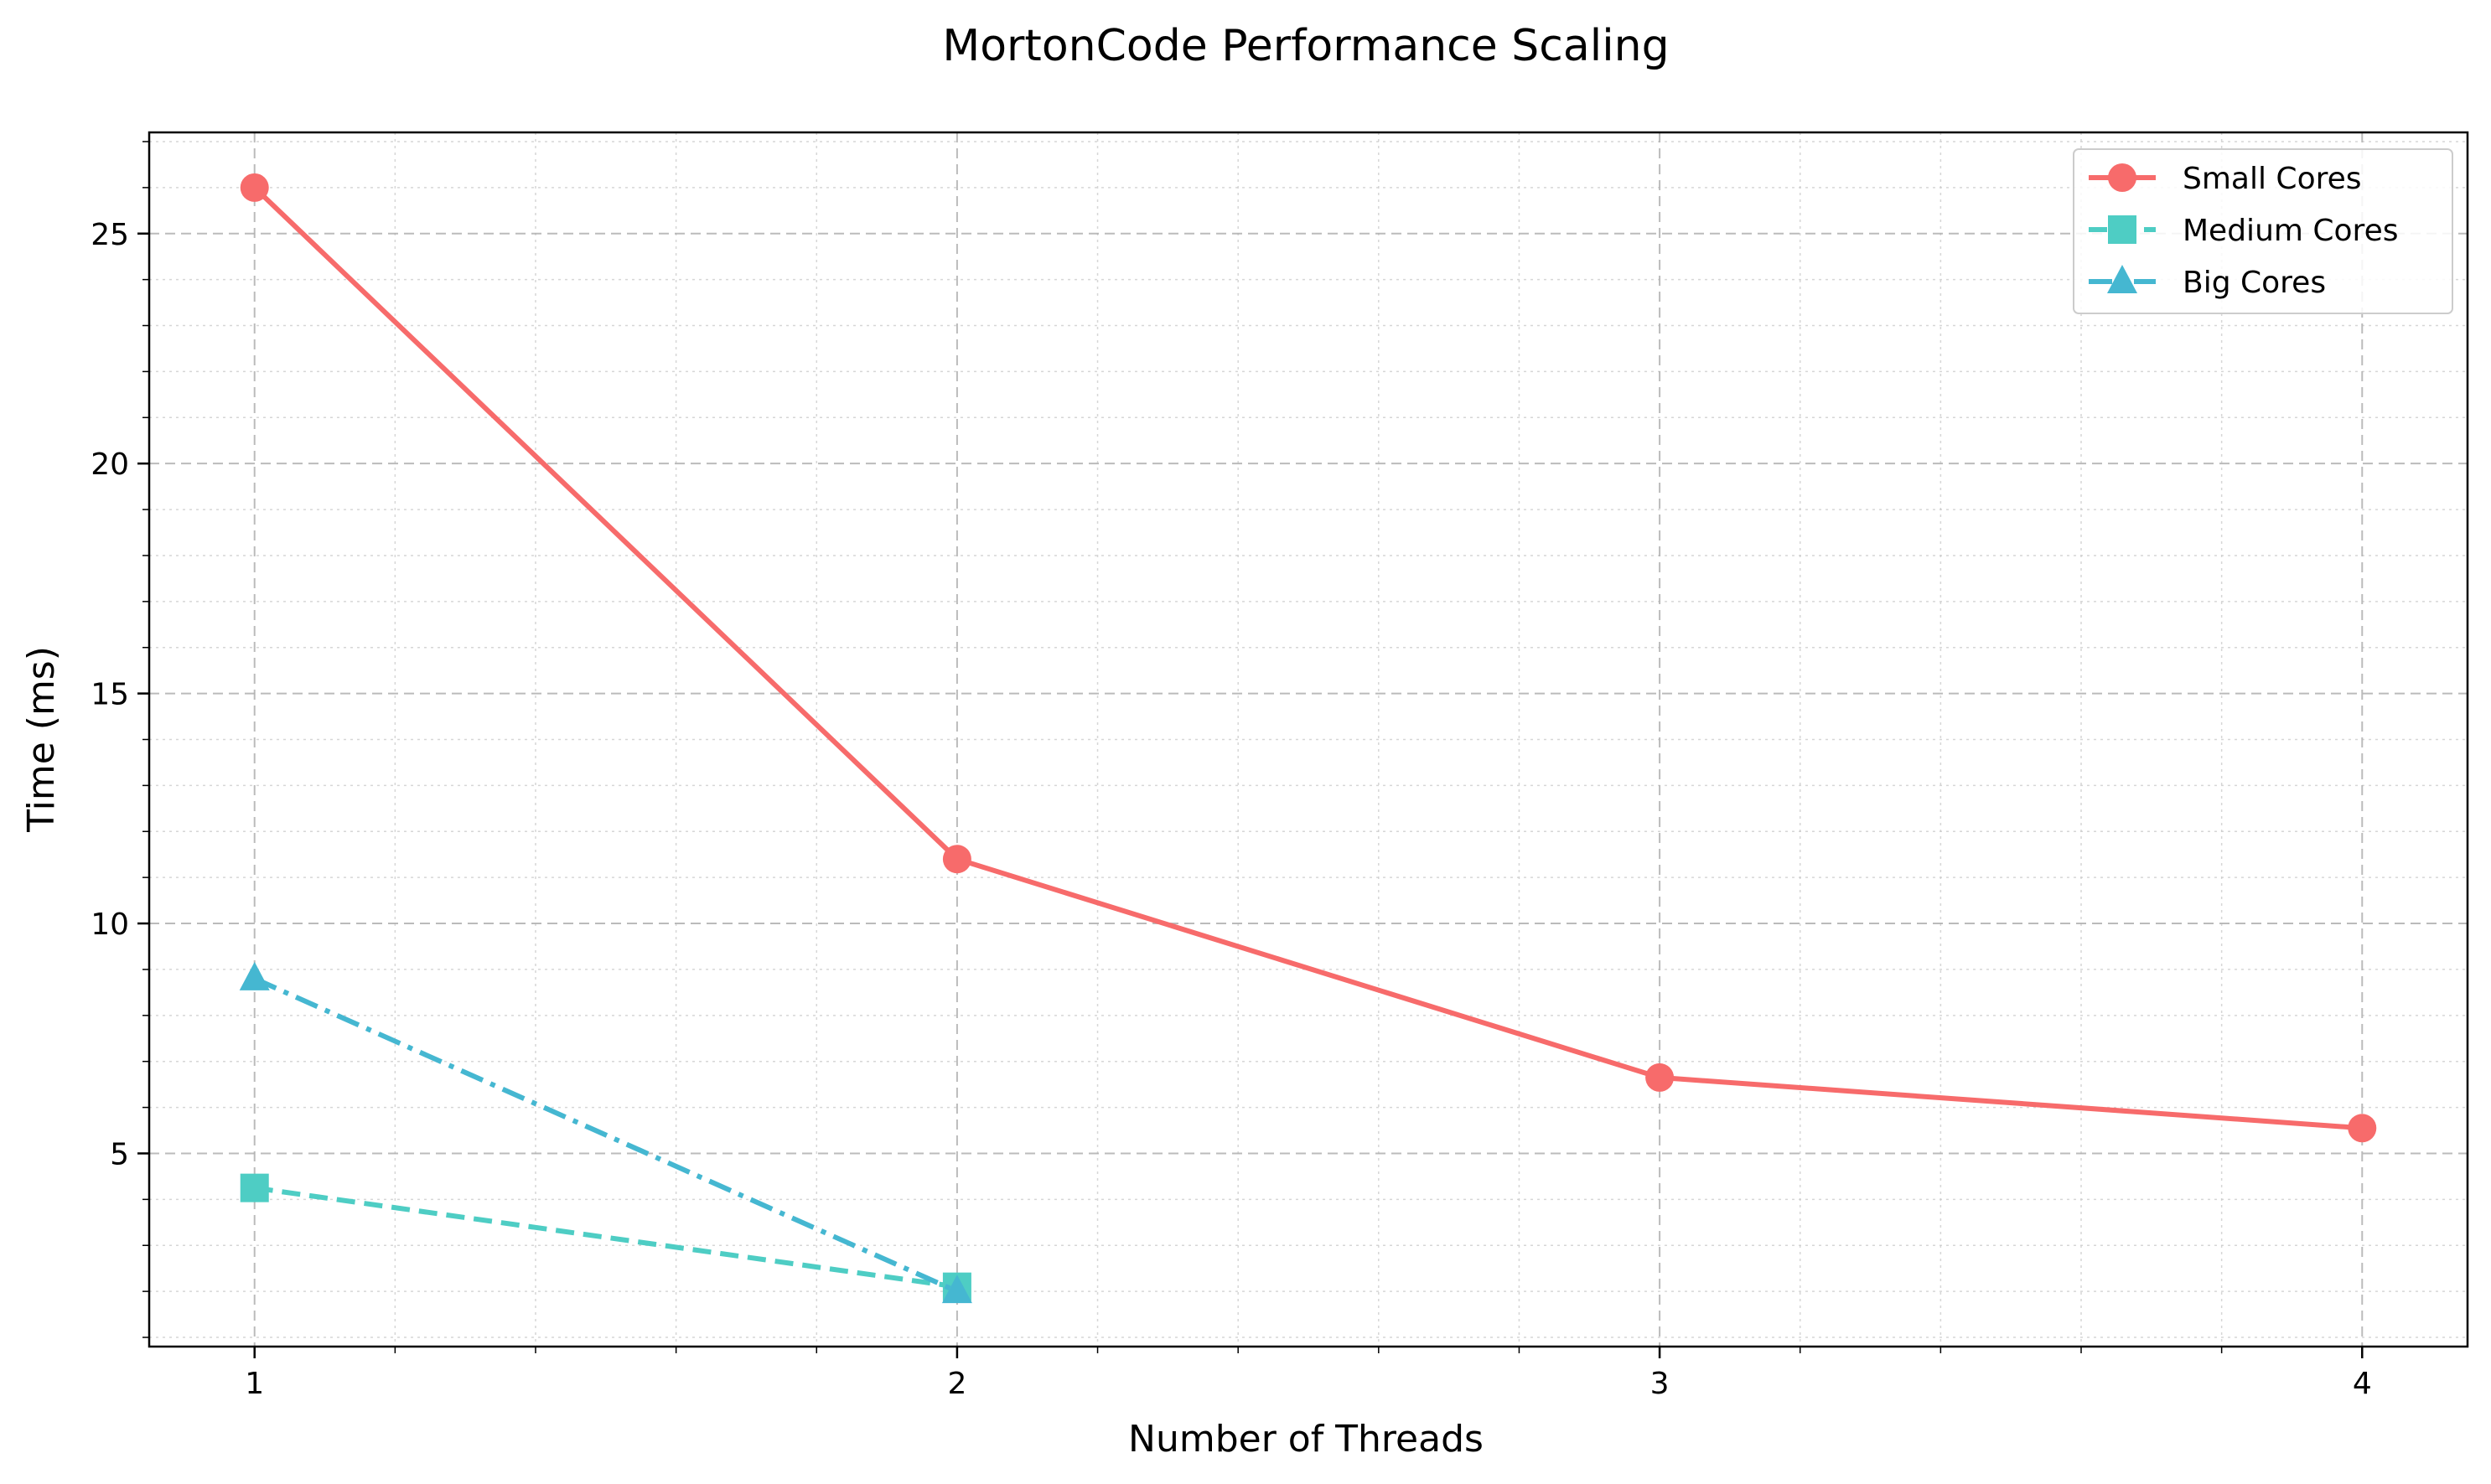 Image resolution: width=2491 pixels, height=1484 pixels. What do you see at coordinates (254, 1384) in the screenshot?
I see `x-tick-label: 1` at bounding box center [254, 1384].